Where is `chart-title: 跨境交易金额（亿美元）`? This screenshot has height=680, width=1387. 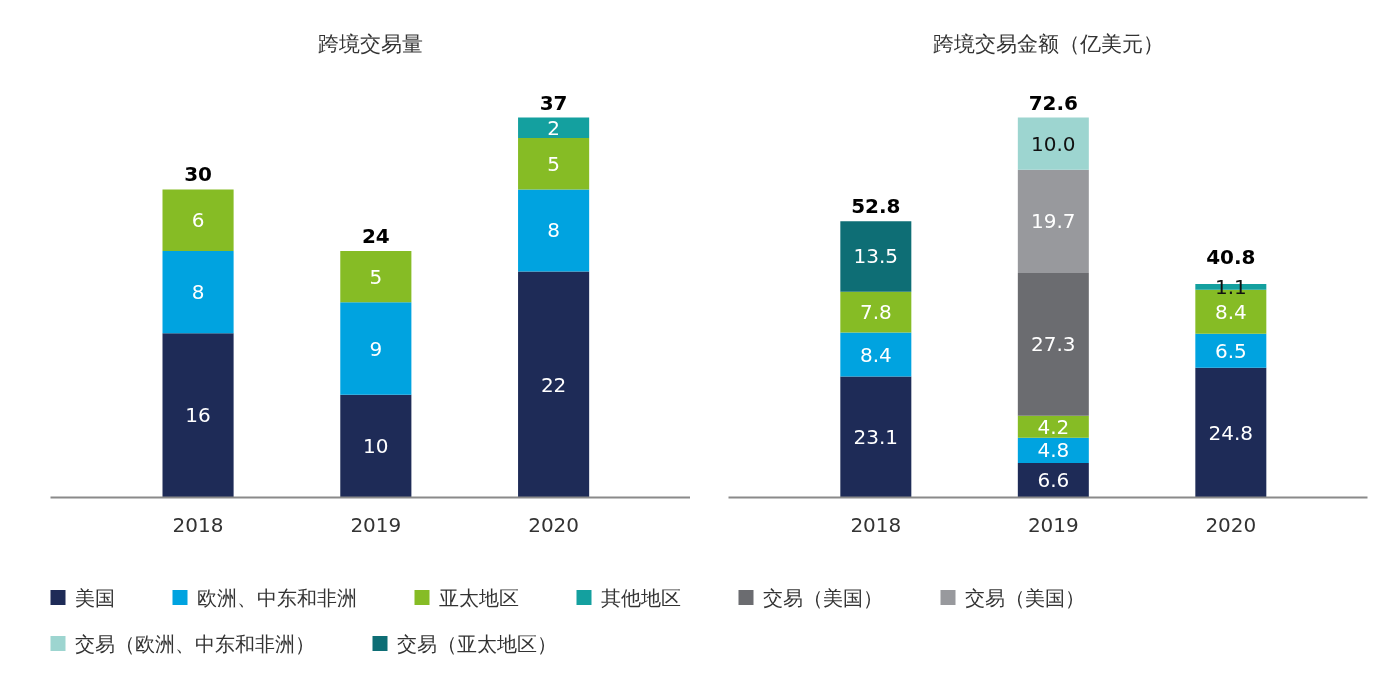
chart-title: 跨境交易金额（亿美元） is located at coordinates (1048, 43).